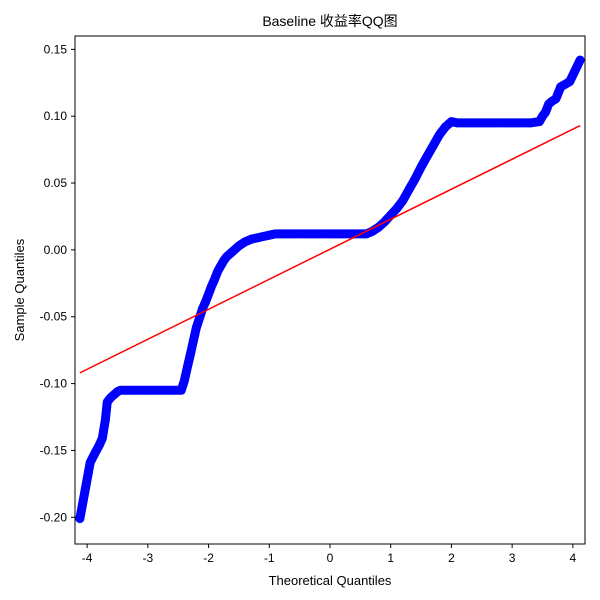 Image resolution: width=600 pixels, height=600 pixels. I want to click on y-tick-label: -0.20, so click(54, 517).